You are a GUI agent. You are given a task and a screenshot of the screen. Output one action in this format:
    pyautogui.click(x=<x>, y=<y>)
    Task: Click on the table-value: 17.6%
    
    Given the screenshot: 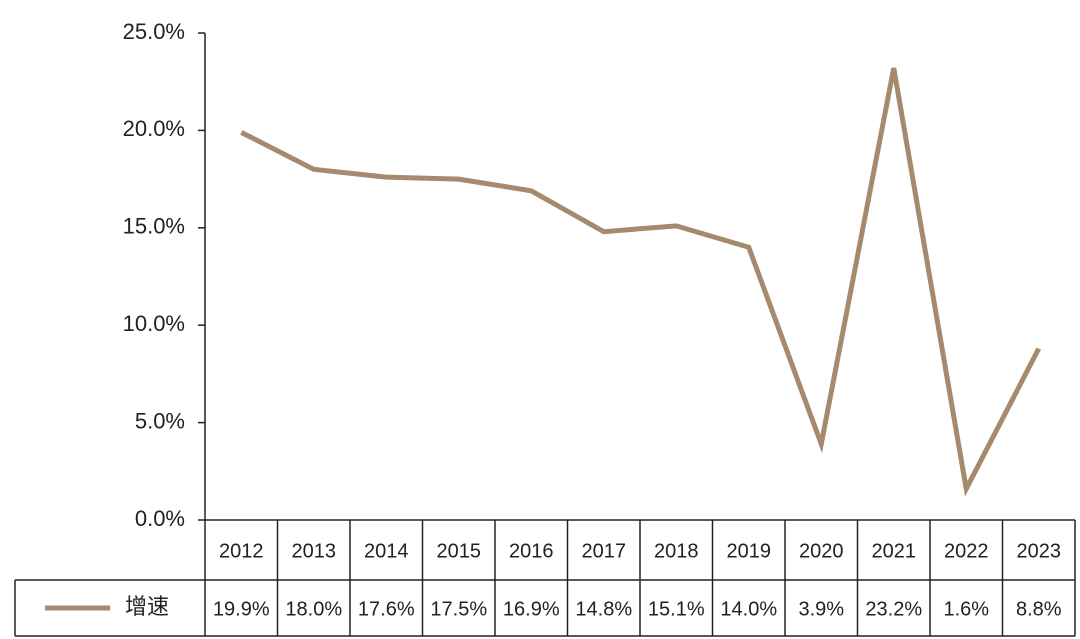 What is the action you would take?
    pyautogui.click(x=386, y=609)
    